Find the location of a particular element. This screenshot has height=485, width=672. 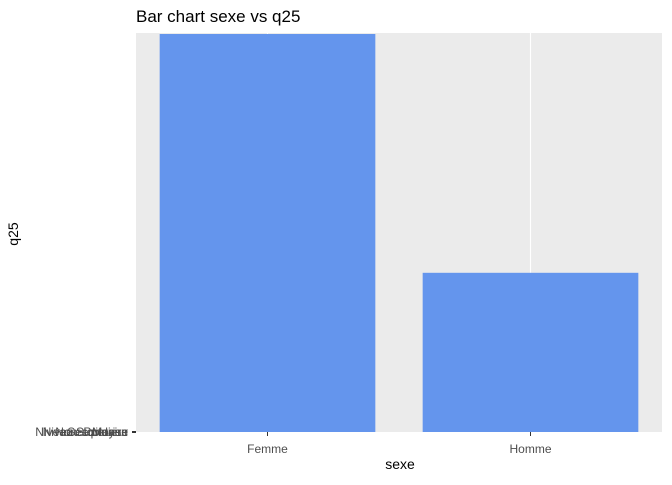

y-axis-title: q25 is located at coordinates (13, 234).